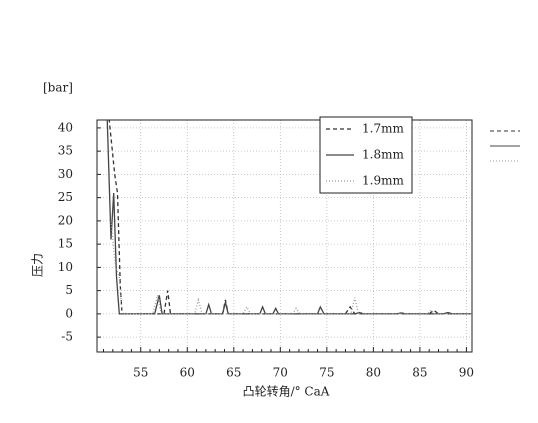 The height and width of the screenshot is (423, 538). I want to click on legend-label: 1.7mm, so click(383, 129).